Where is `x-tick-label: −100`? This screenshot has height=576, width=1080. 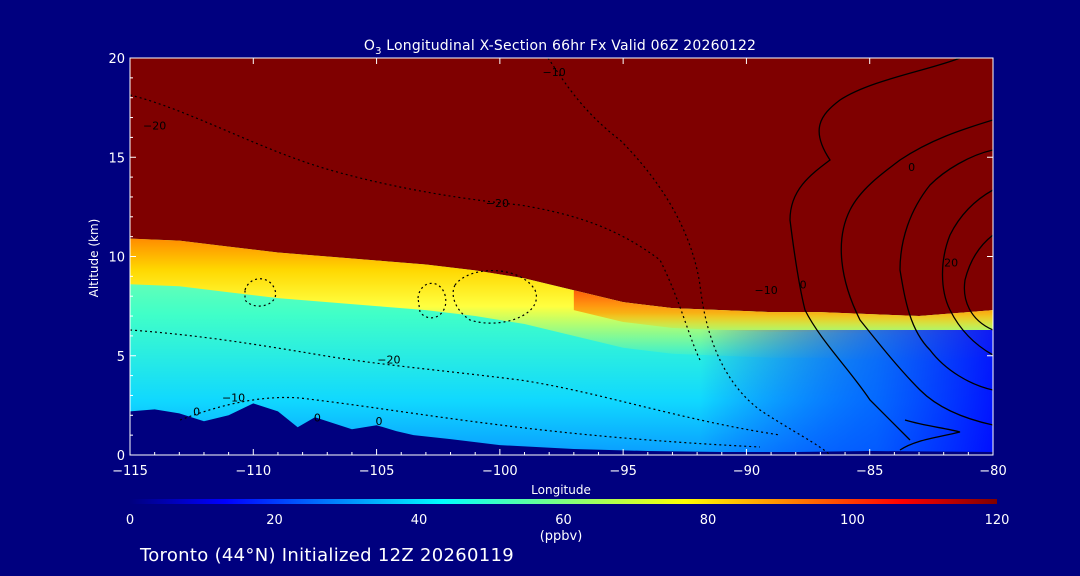
x-tick-label: −100 is located at coordinates (500, 471).